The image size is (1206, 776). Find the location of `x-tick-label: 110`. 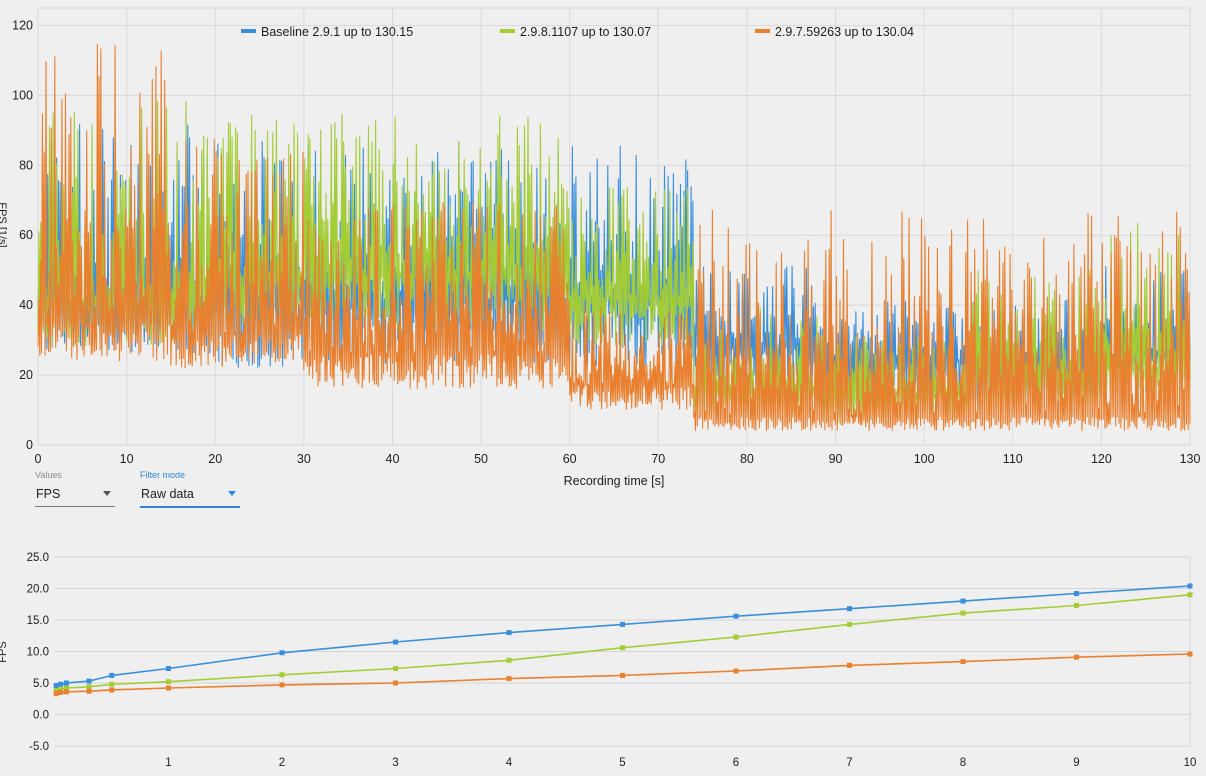

x-tick-label: 110 is located at coordinates (1013, 459).